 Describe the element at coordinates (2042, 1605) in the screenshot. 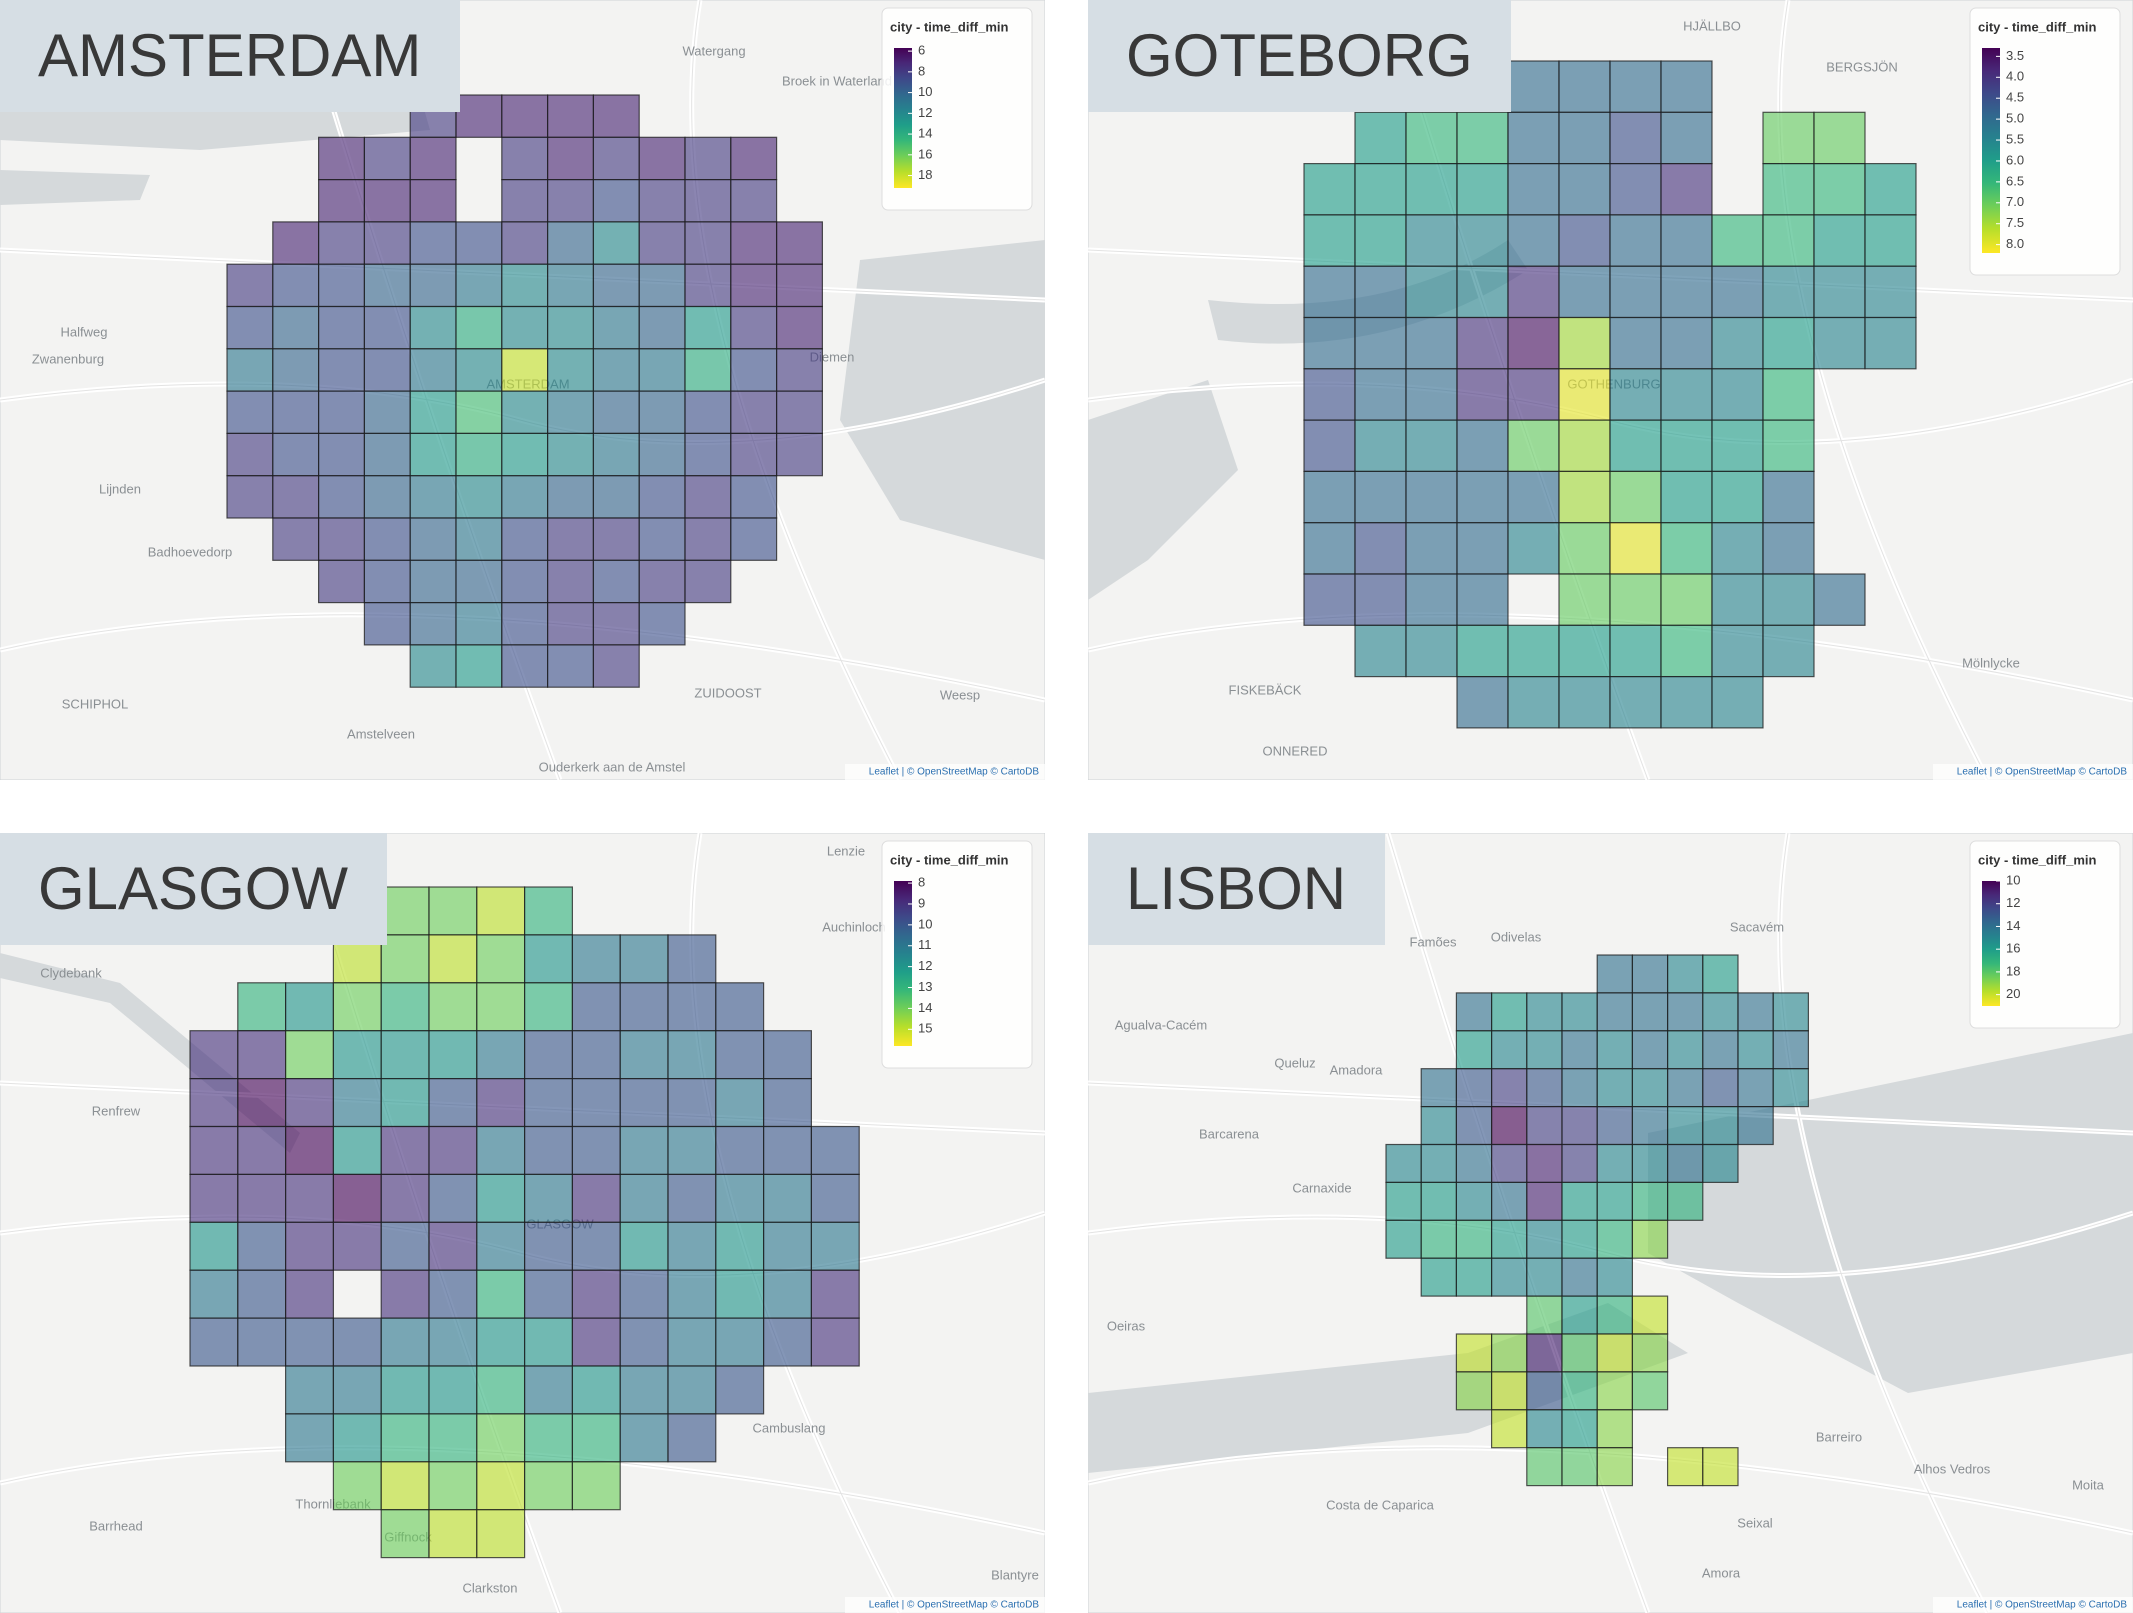

I see `attribution: Leaflet | © OpenStreetMap © CartoDB` at that location.